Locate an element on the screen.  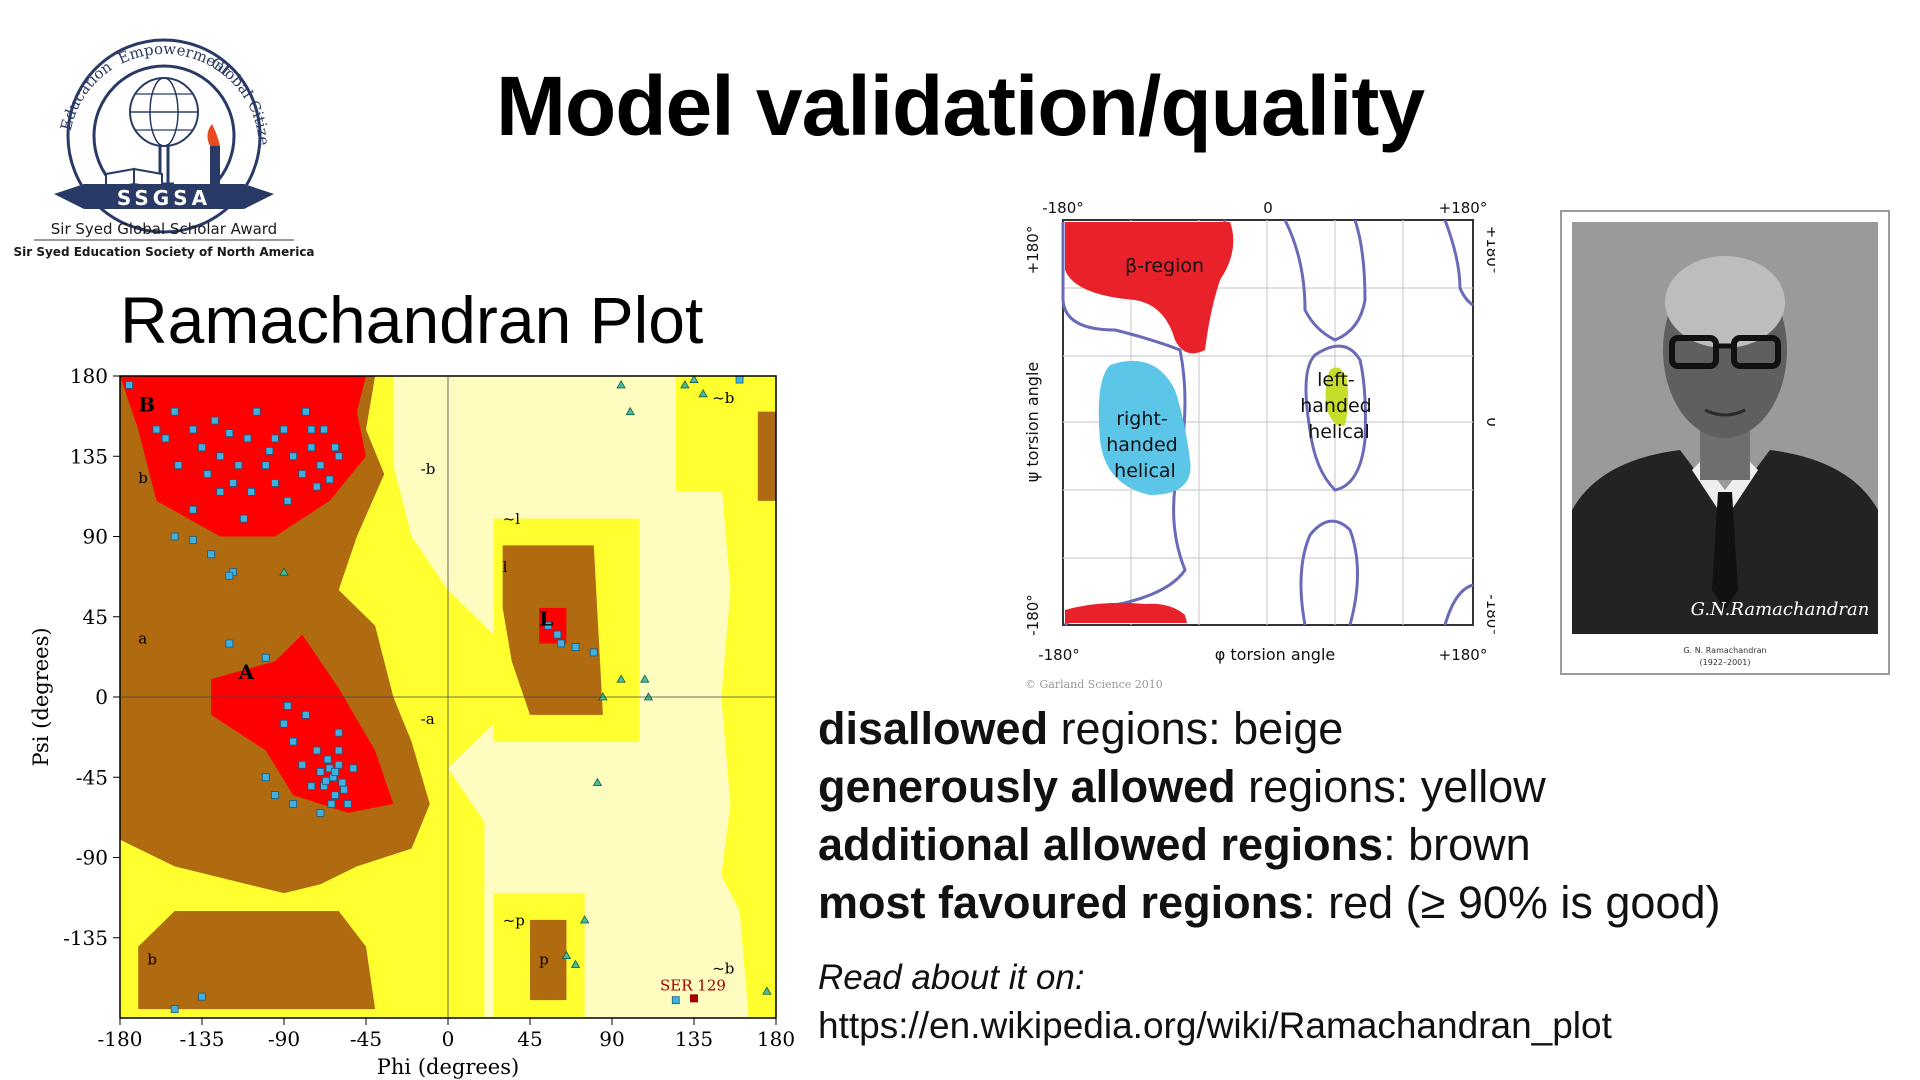
schematic-ylabel: ψ torsion angle is located at coordinates (1032, 422).